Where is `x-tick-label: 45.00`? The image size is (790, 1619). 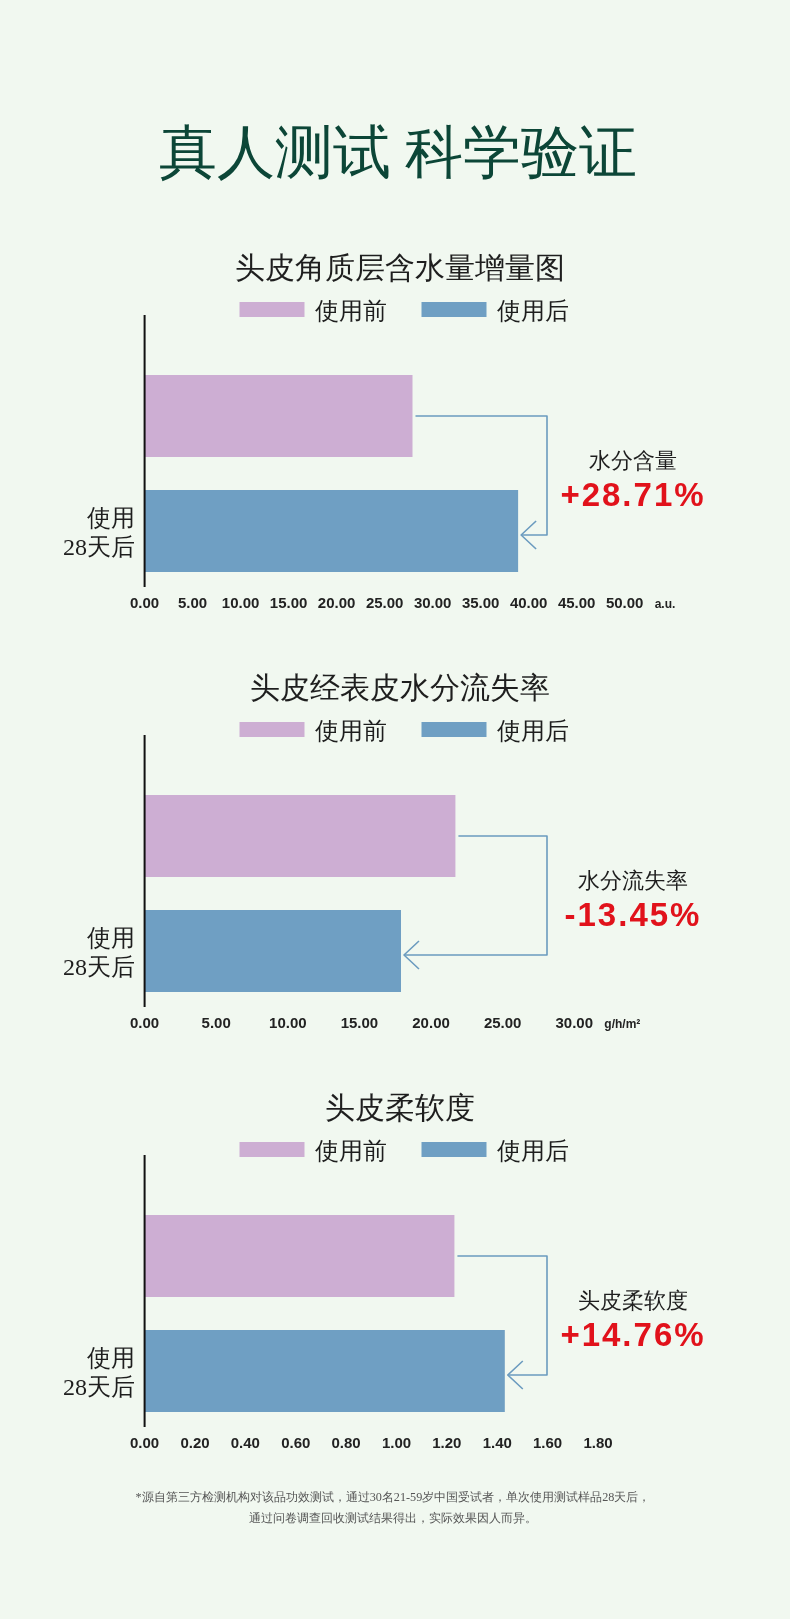 x-tick-label: 45.00 is located at coordinates (576, 602).